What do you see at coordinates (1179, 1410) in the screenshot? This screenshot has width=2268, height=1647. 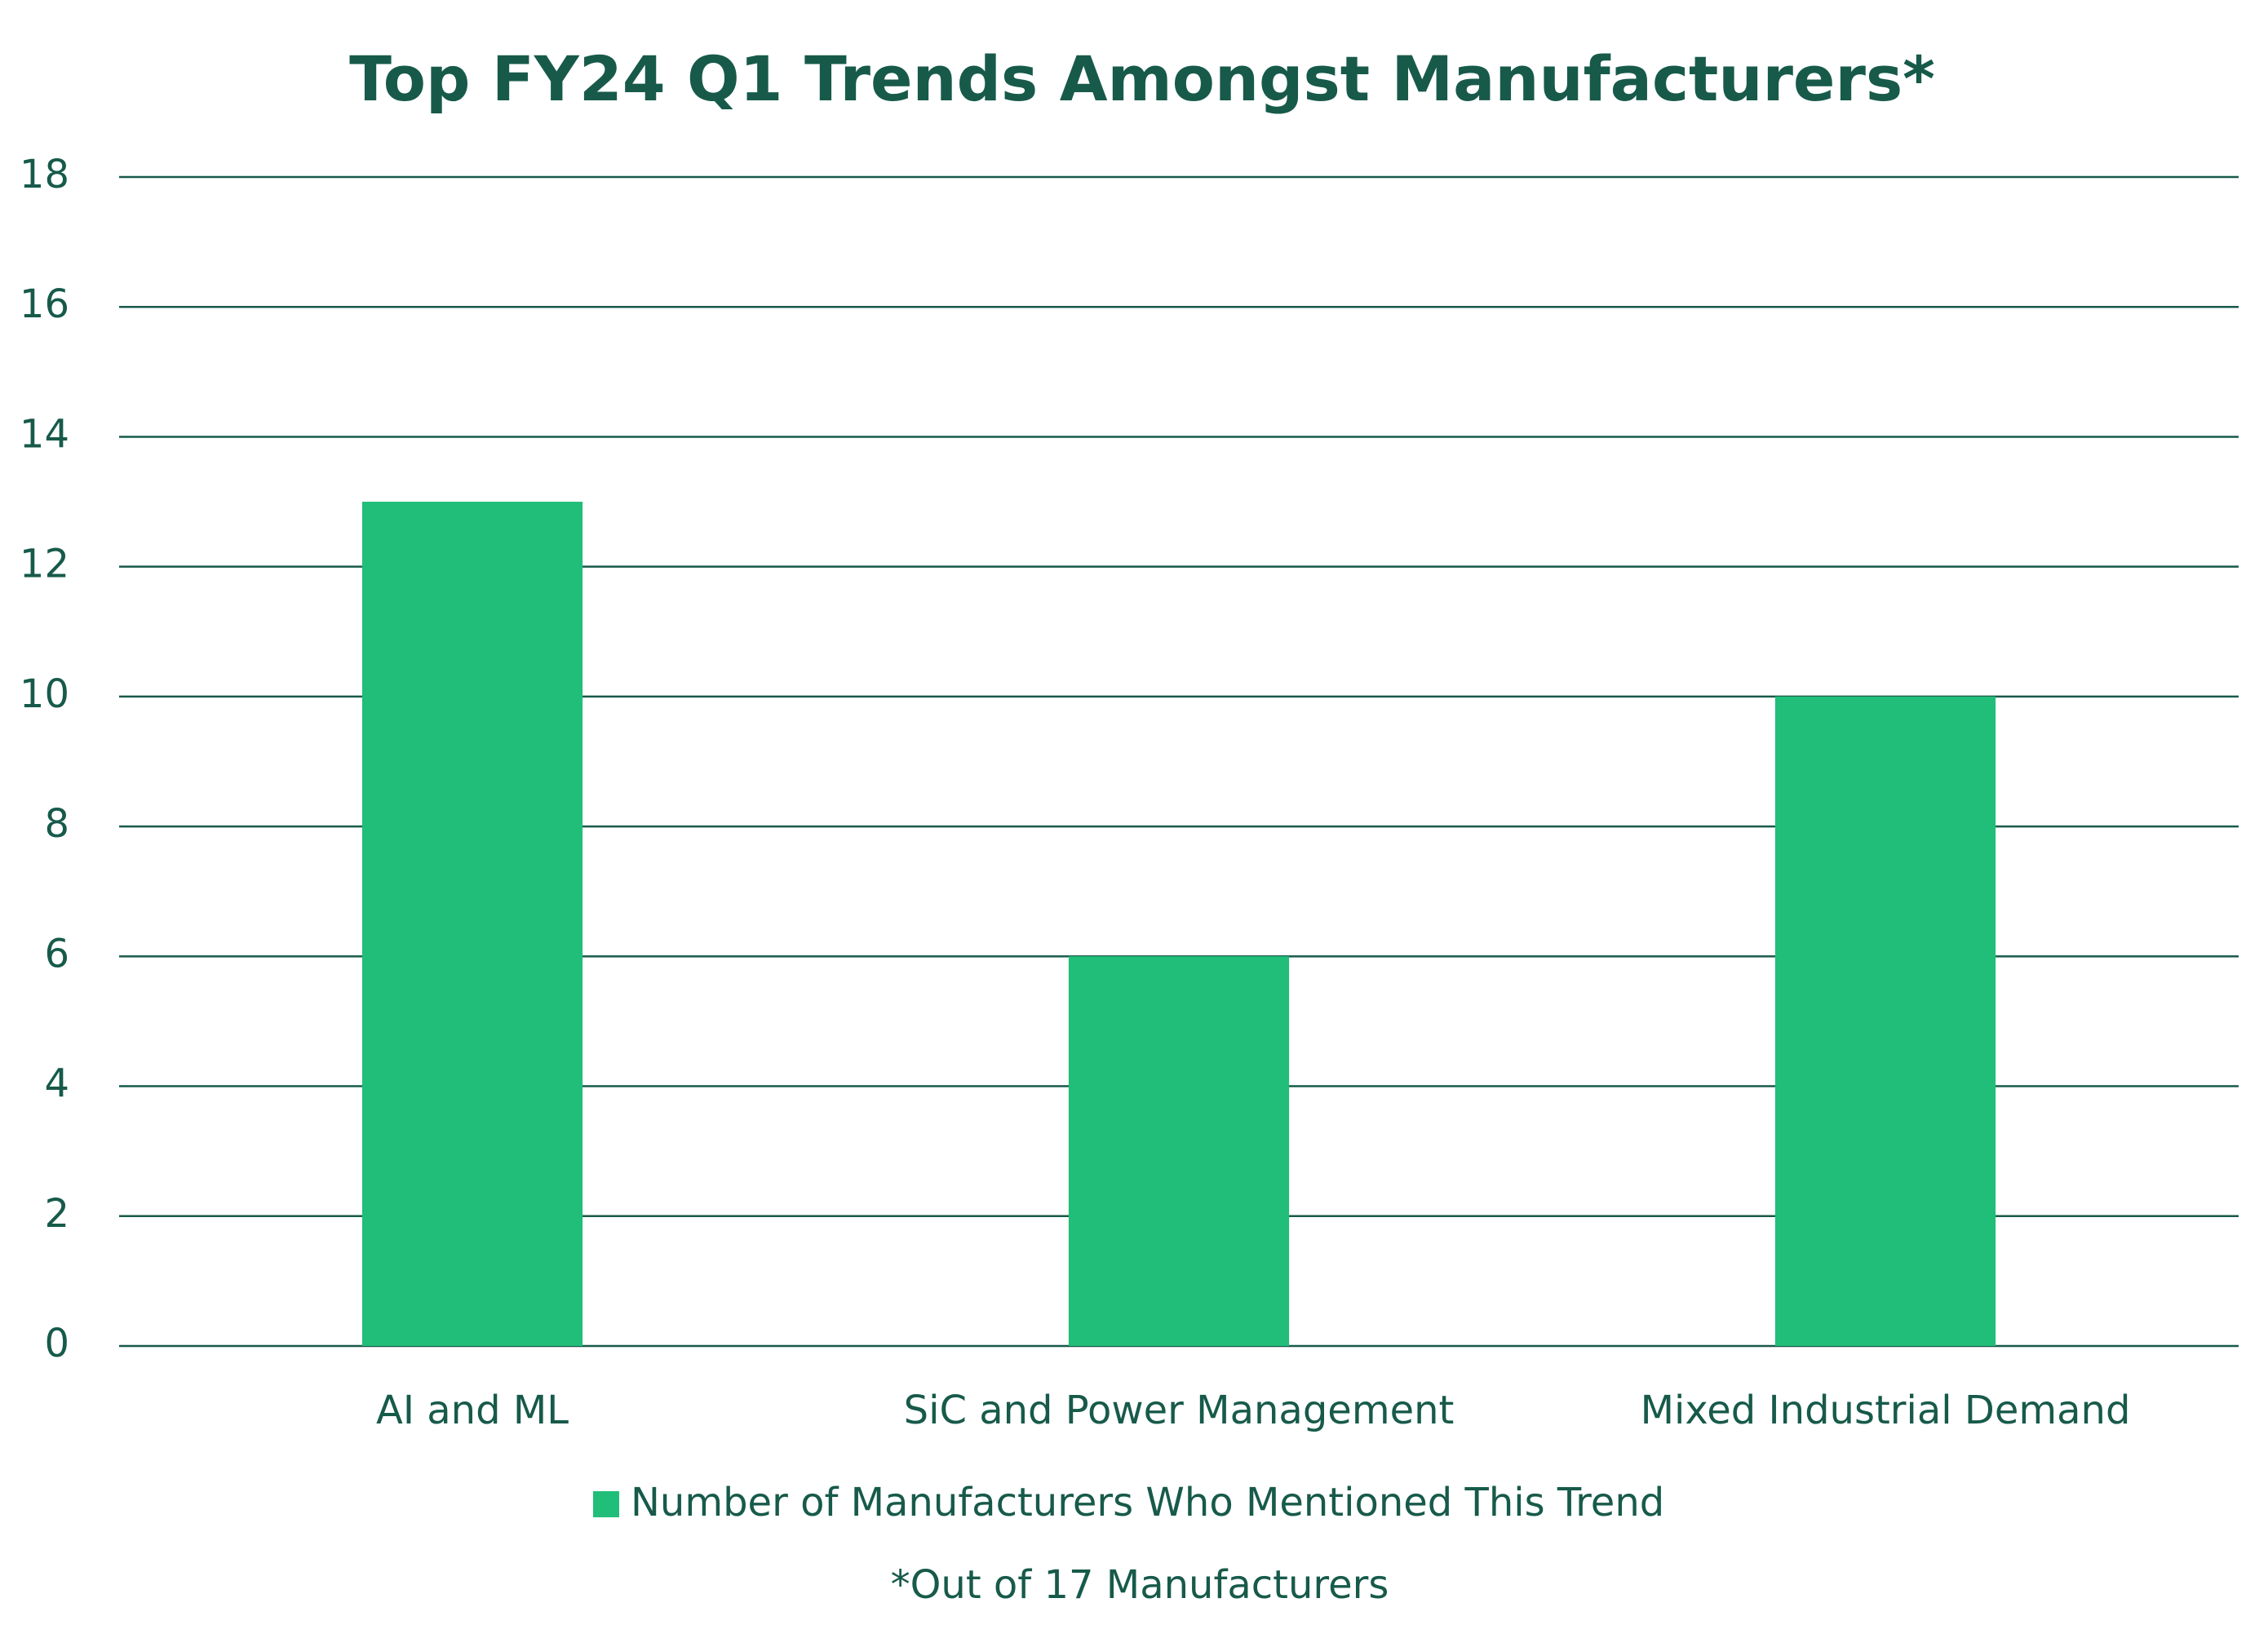 I see `x-tick-label: SiC and Power Management` at bounding box center [1179, 1410].